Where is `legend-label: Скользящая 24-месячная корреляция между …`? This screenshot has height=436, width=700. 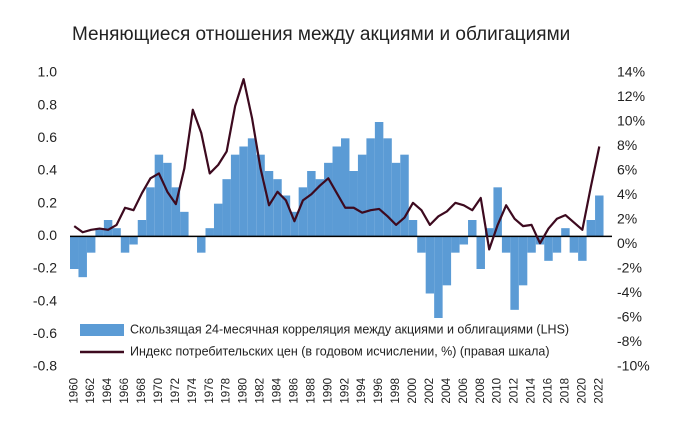 legend-label: Скользящая 24-месячная корреляция между … is located at coordinates (349, 329).